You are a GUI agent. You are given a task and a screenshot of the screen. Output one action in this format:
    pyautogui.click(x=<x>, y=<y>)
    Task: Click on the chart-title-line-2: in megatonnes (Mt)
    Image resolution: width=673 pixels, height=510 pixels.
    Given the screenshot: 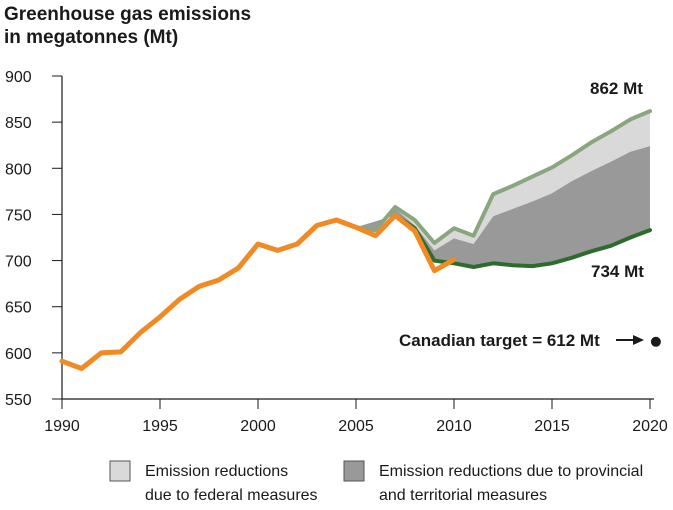 What is the action you would take?
    pyautogui.click(x=91, y=37)
    